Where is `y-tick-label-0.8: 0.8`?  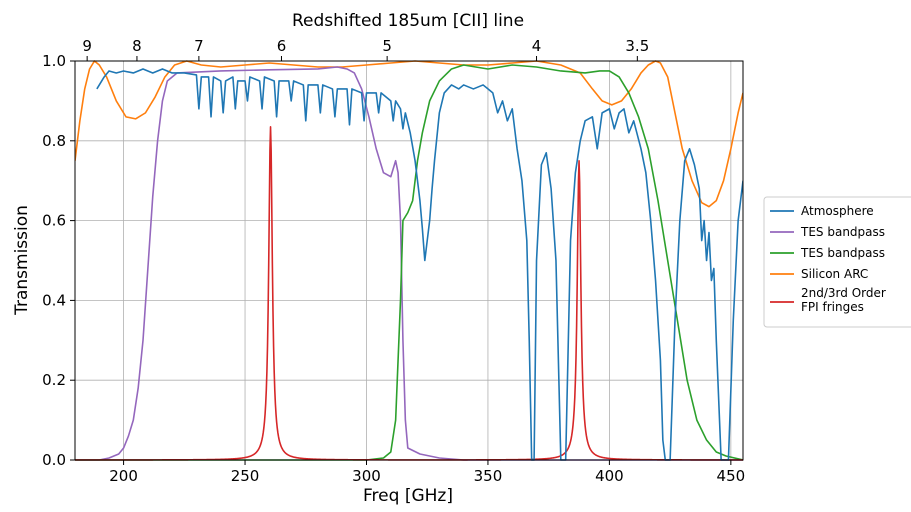
y-tick-label-0.8: 0.8 is located at coordinates (54, 141).